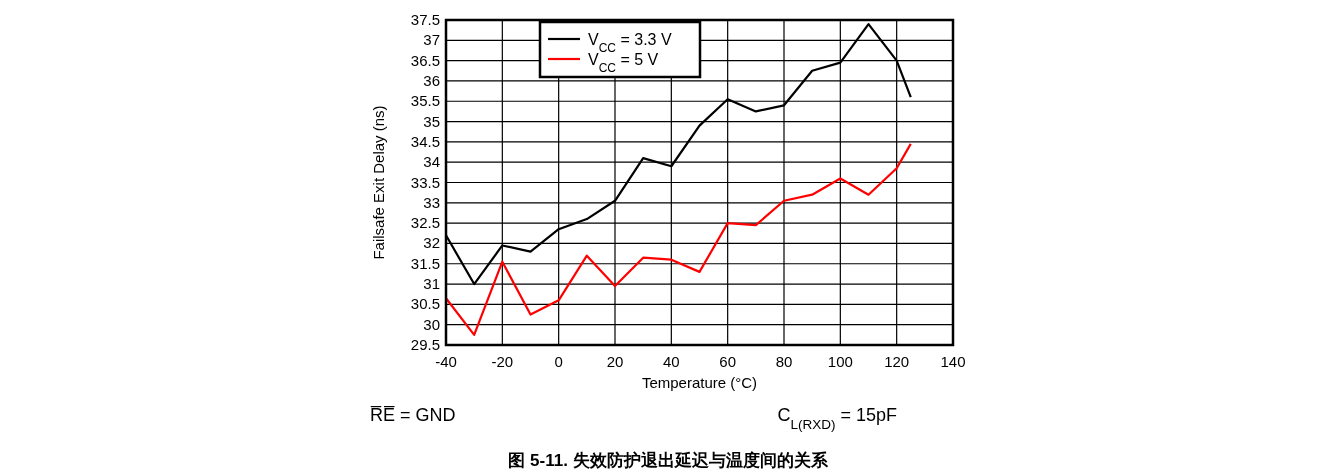  I want to click on y-tick-label: 37.5, so click(425, 19).